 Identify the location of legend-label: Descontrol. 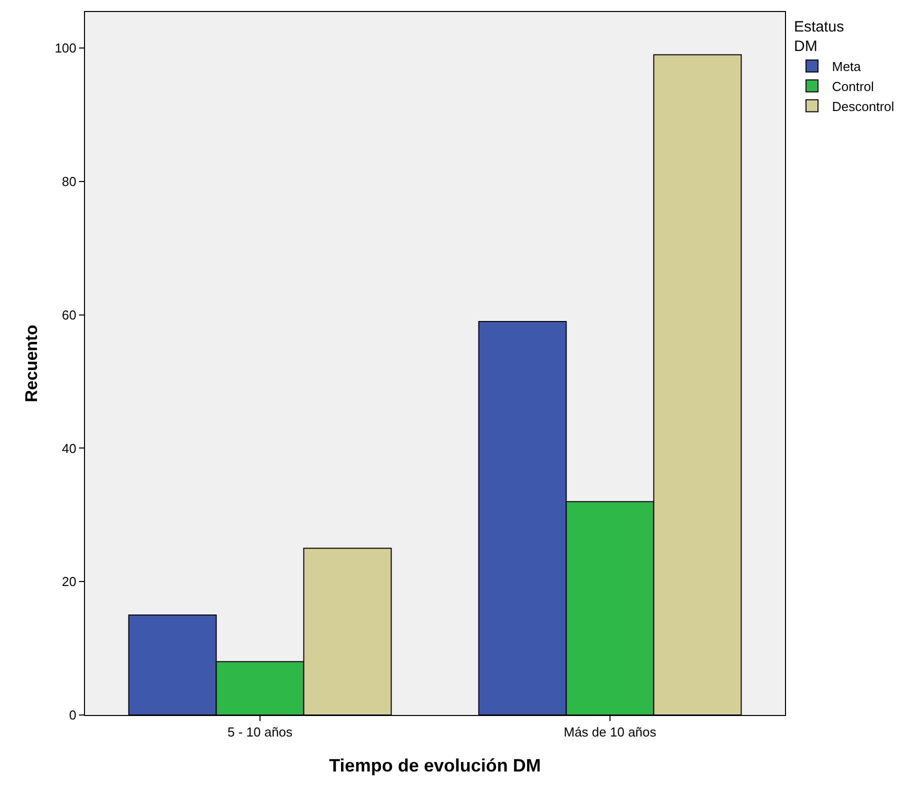
(863, 106).